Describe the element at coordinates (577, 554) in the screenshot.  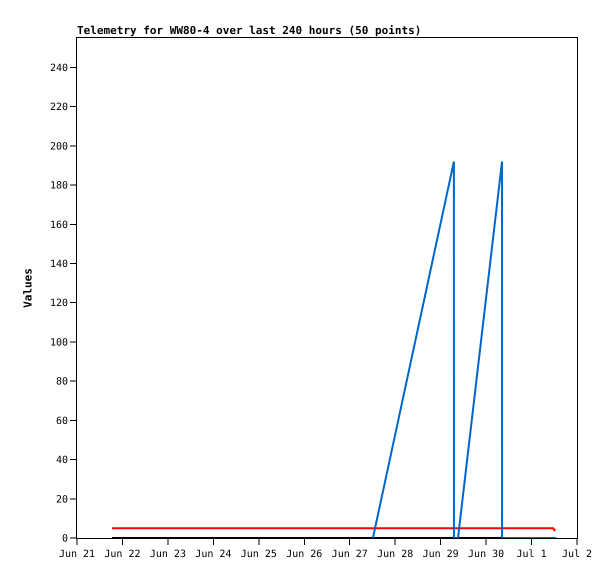
I see `x-tick-label: Jul 2` at that location.